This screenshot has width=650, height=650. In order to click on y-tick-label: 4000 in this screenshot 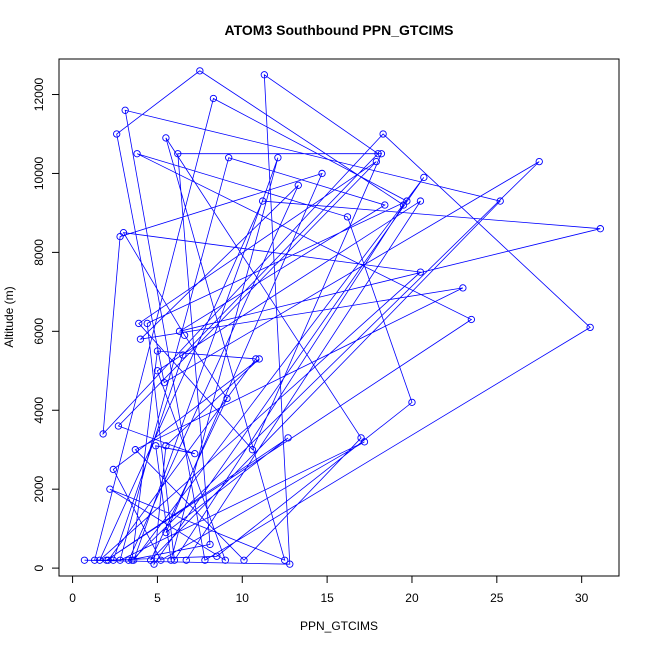, I will do `click(39, 410)`.